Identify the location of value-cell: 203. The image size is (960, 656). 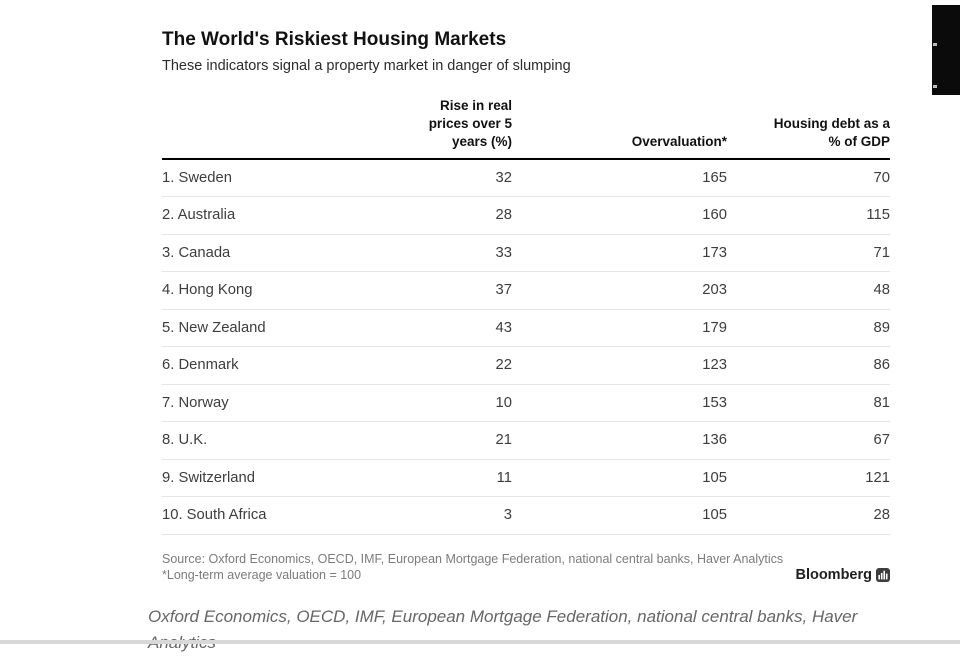
(619, 290).